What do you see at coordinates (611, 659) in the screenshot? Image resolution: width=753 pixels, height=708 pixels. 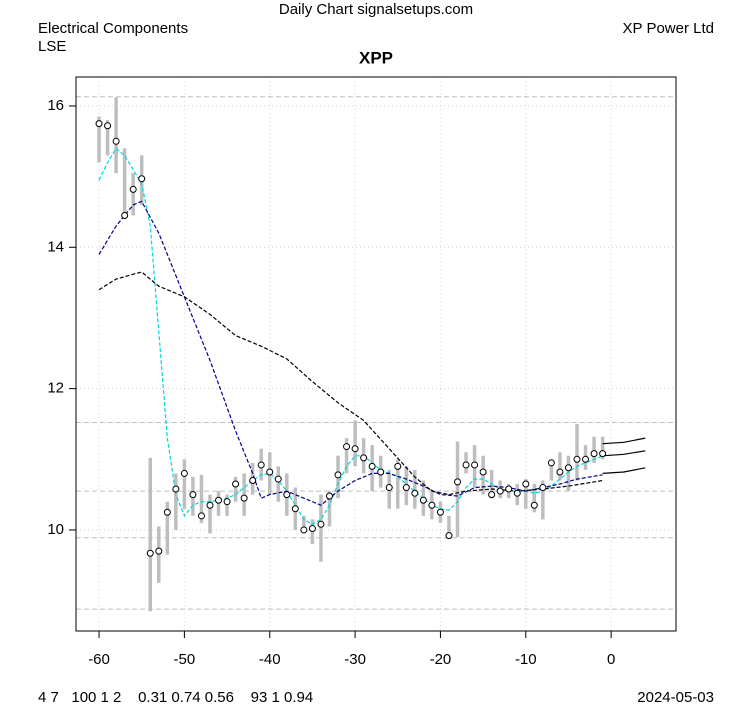 I see `x-tick-label: 0` at bounding box center [611, 659].